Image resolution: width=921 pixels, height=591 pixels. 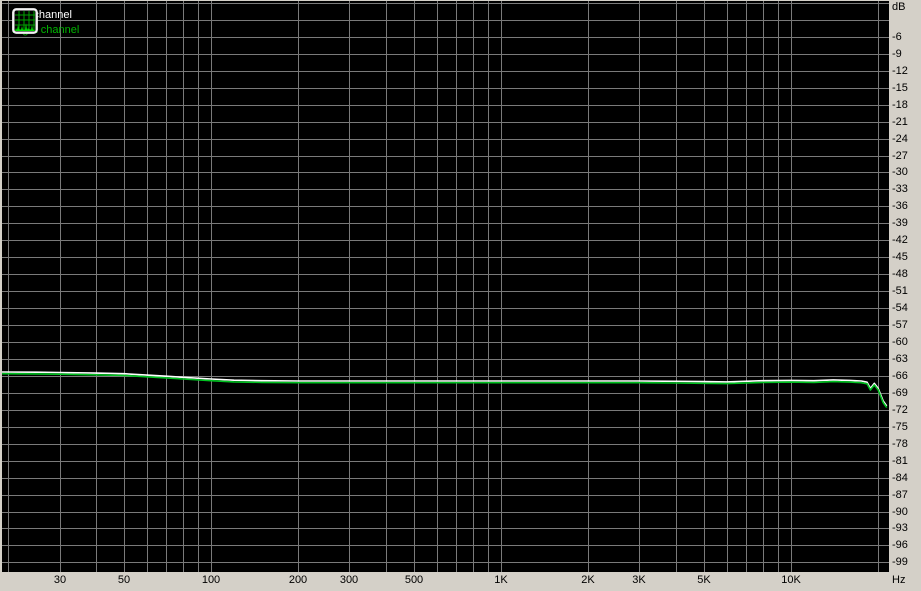 I want to click on left-channel-curve, so click(x=445, y=389).